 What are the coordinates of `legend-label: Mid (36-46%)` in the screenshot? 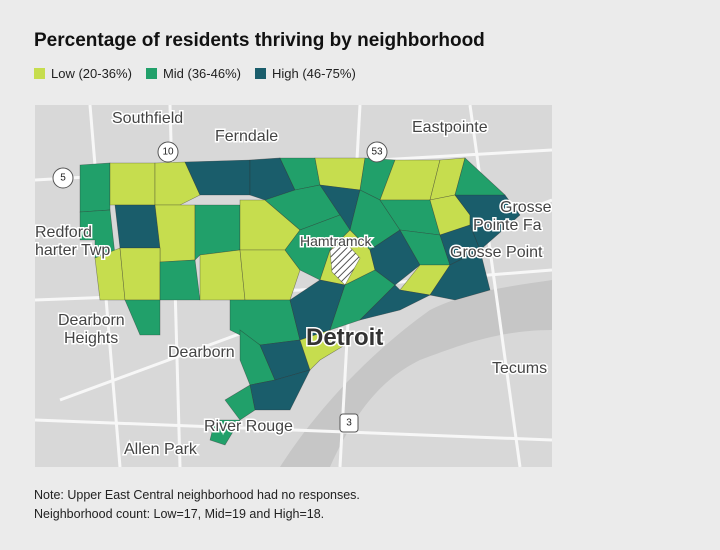 It's located at (201, 73).